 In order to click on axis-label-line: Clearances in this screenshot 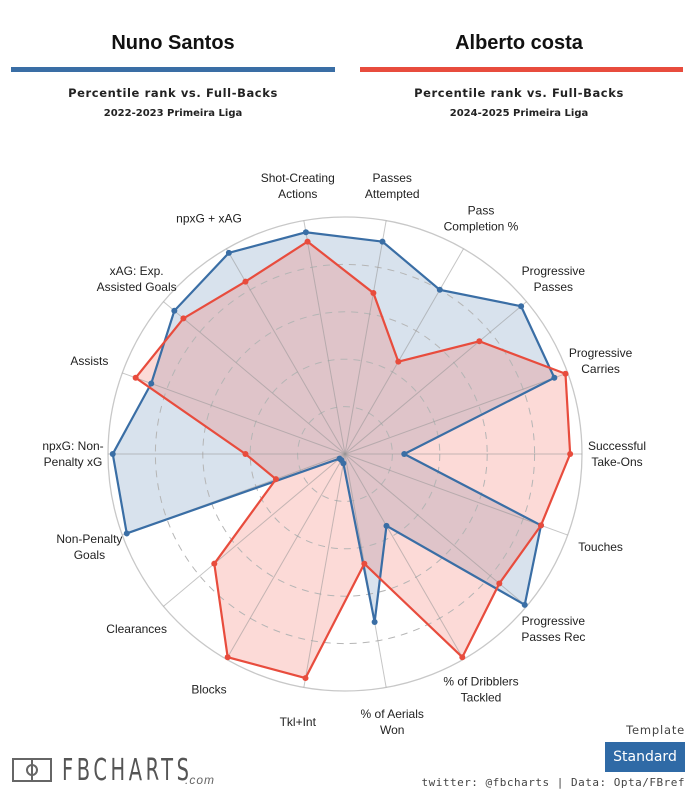, I will do `click(136, 629)`.